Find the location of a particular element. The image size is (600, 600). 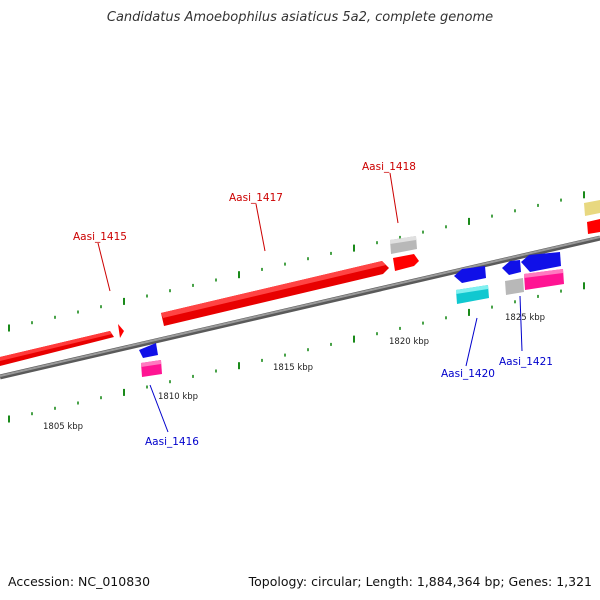

gene-aasi-1416-blue is located at coordinates (148, 350).